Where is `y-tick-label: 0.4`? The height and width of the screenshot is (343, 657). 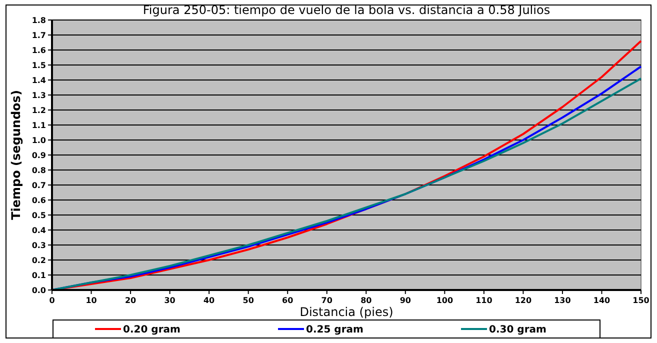
y-tick-label: 0.4 is located at coordinates (39, 230).